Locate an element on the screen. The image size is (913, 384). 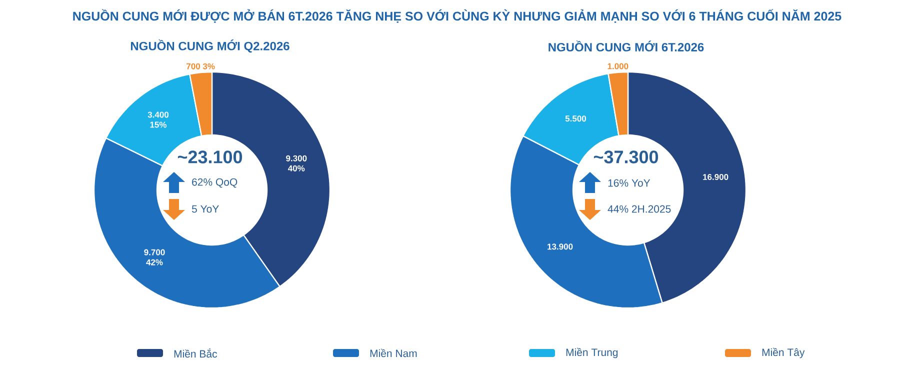
legend-label: Miền Trung is located at coordinates (592, 353).